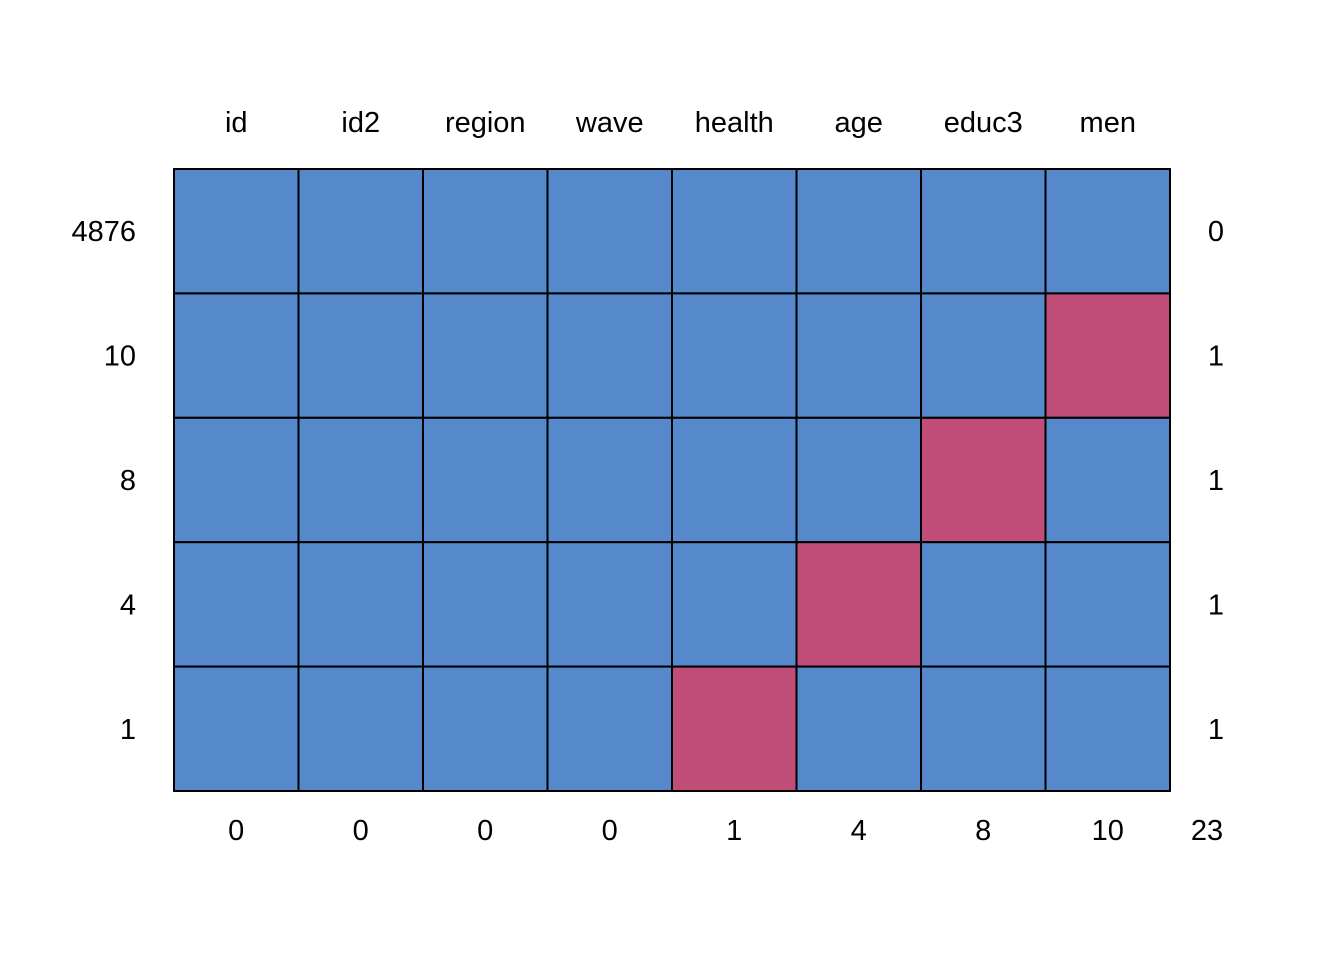  What do you see at coordinates (983, 831) in the screenshot?
I see `column-missing-total: 8` at bounding box center [983, 831].